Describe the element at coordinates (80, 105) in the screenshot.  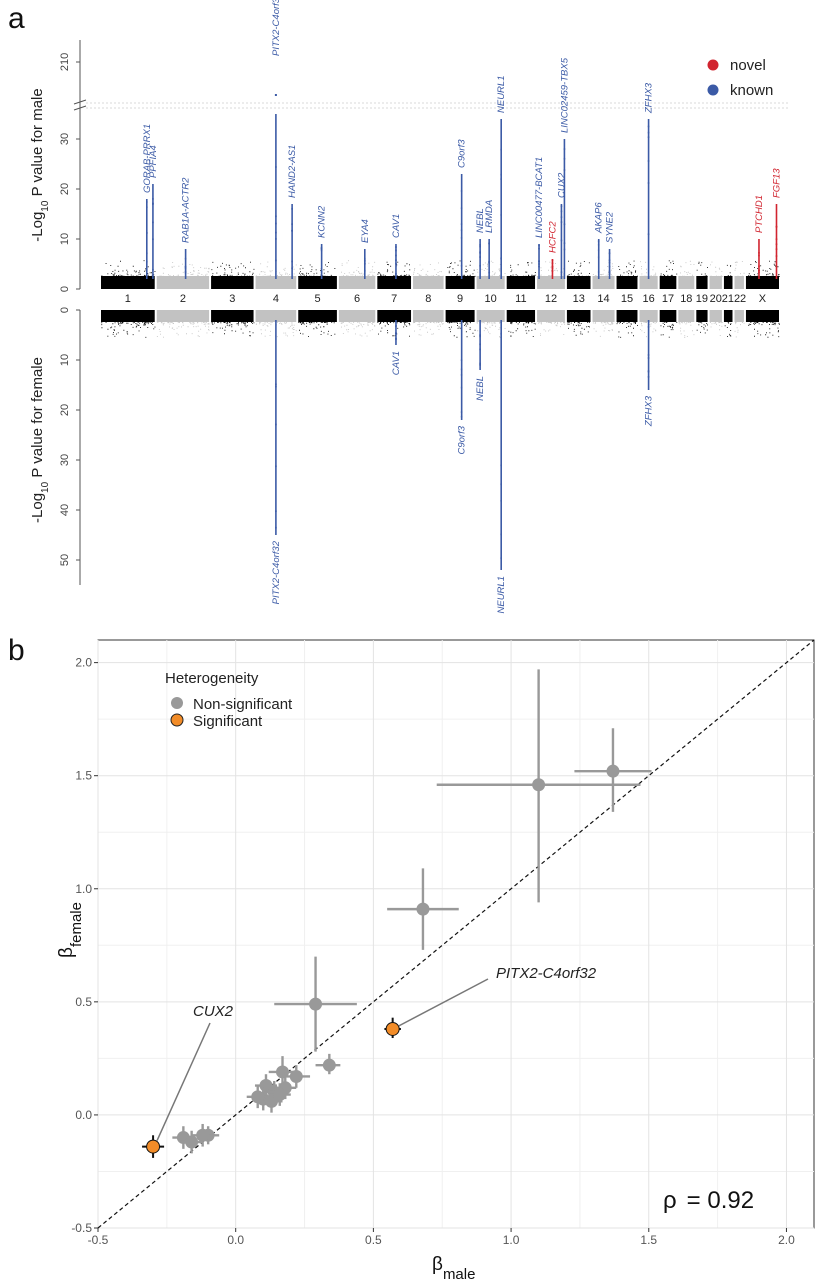
I see `axis-break-mark` at that location.